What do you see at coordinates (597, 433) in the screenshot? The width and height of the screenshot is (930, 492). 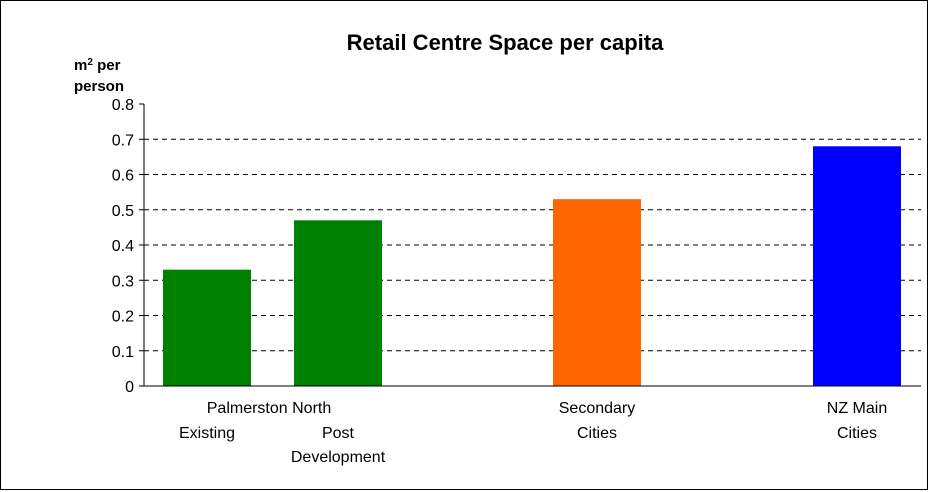 I see `x-label-secondary-cities: Cities` at bounding box center [597, 433].